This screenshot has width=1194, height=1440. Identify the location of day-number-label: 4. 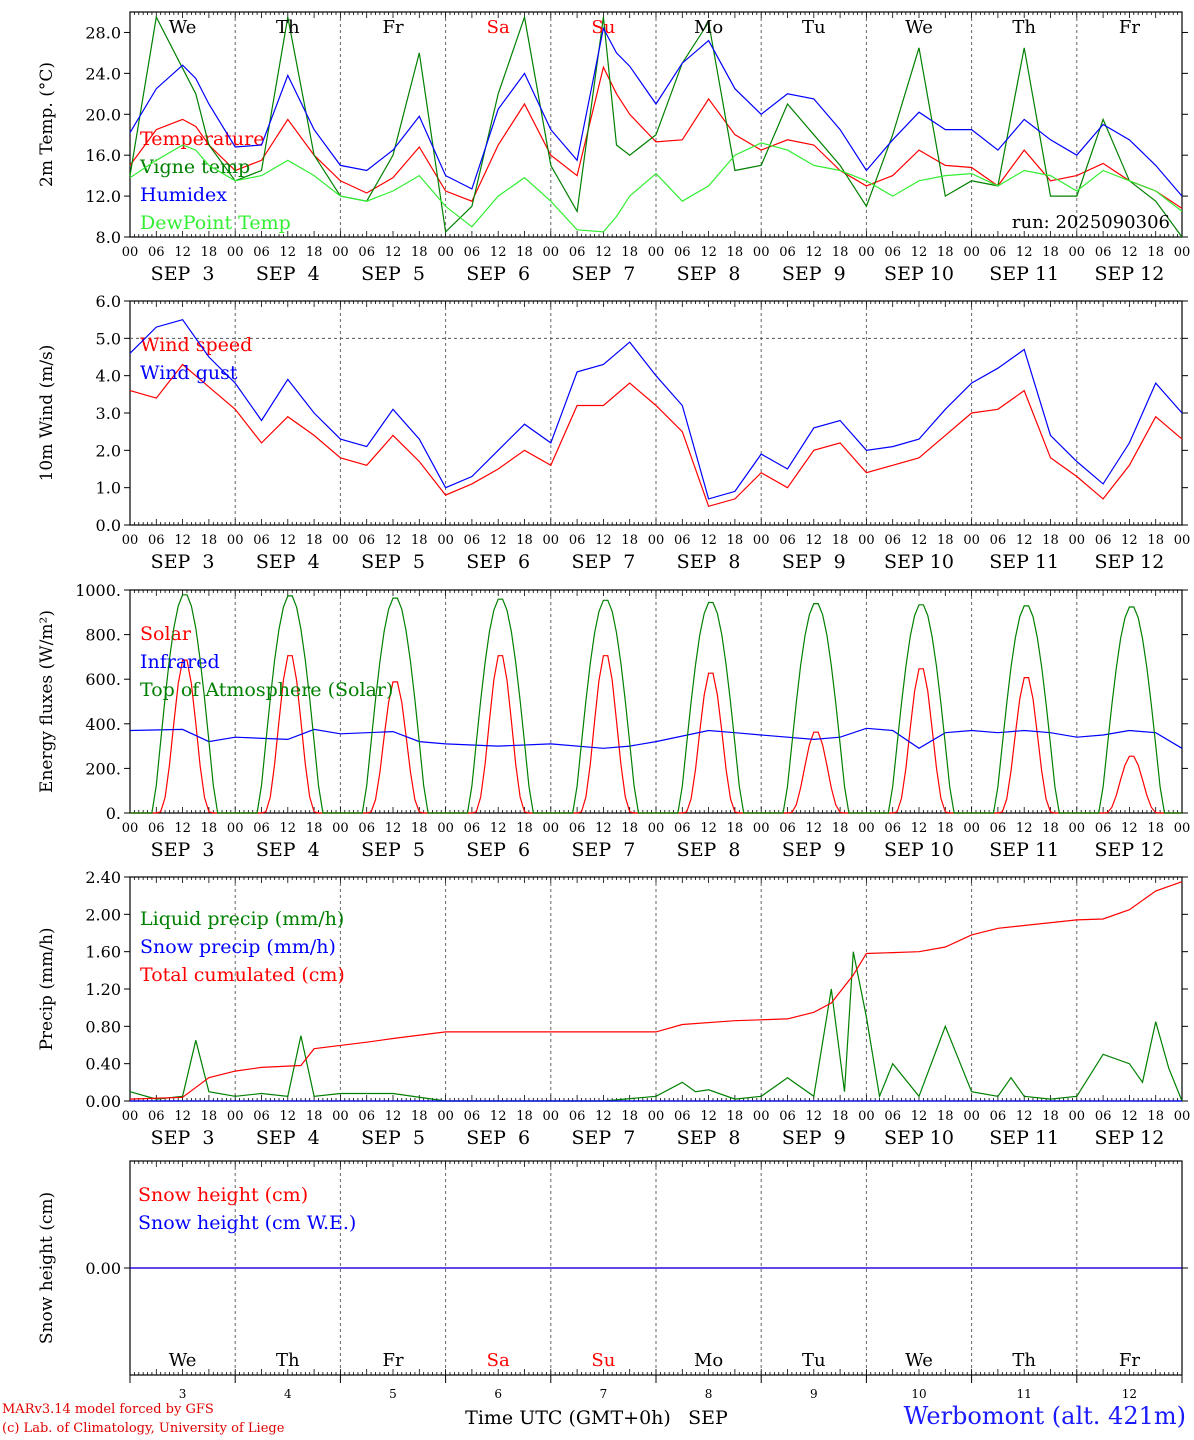
(288, 1394).